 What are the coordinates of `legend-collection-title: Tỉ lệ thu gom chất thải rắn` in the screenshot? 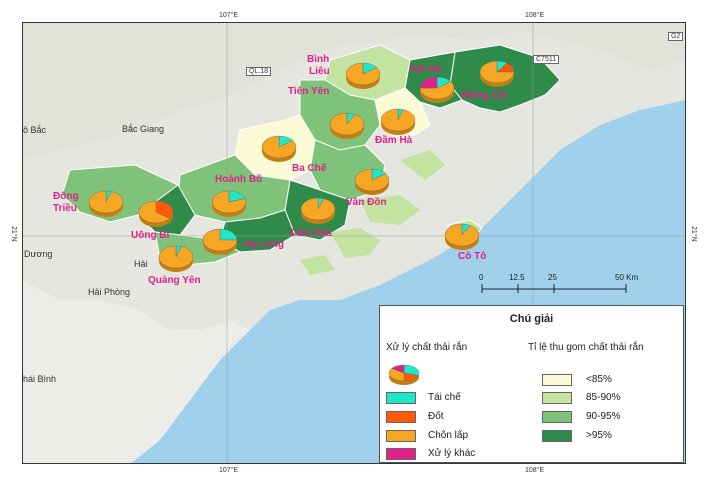 It's located at (586, 347).